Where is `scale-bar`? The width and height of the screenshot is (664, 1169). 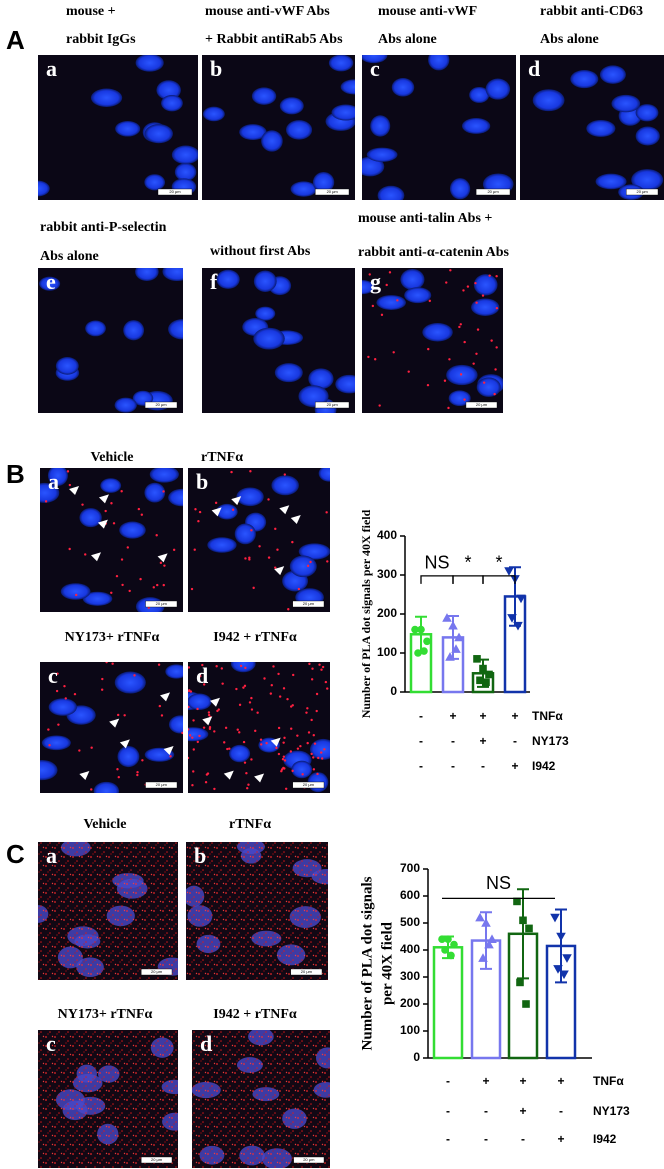
scale-bar is located at coordinates (332, 192).